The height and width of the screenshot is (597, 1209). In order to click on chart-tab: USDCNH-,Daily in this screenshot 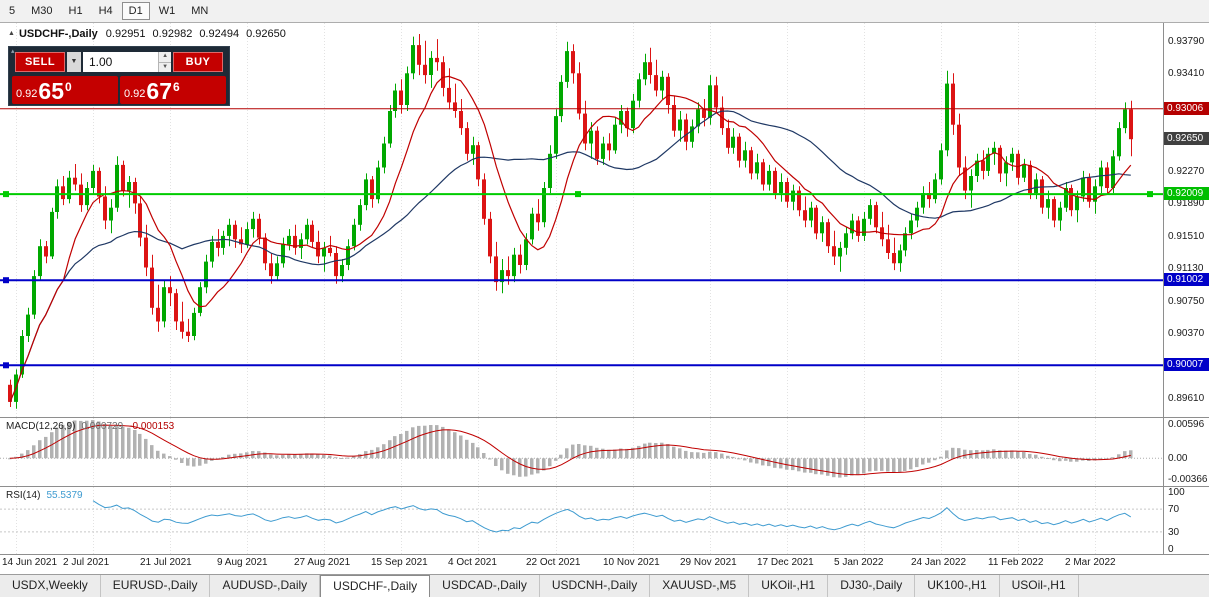, I will do `click(595, 586)`.